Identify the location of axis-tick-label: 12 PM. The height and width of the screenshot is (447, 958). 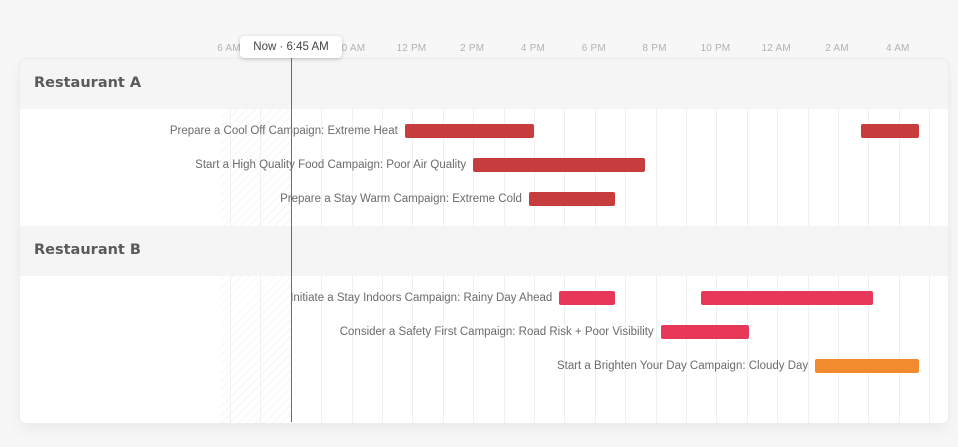
(411, 48).